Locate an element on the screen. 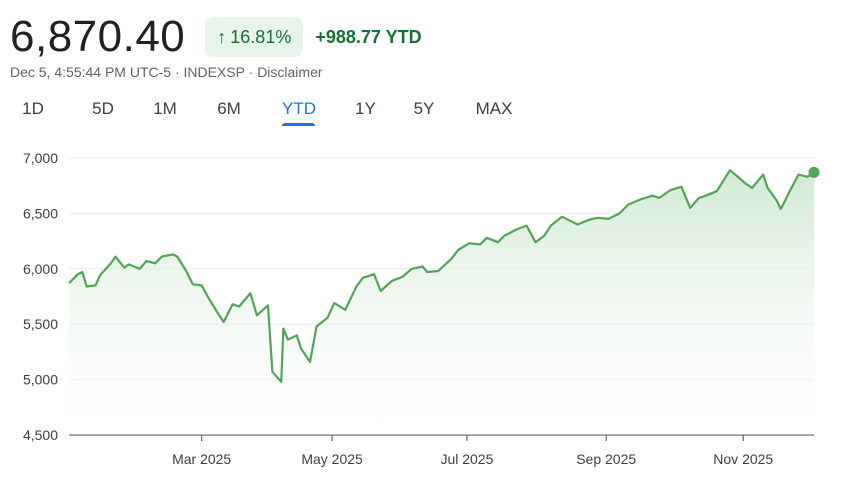 This screenshot has width=850, height=495. y-tick-label: 6,000 is located at coordinates (40, 269).